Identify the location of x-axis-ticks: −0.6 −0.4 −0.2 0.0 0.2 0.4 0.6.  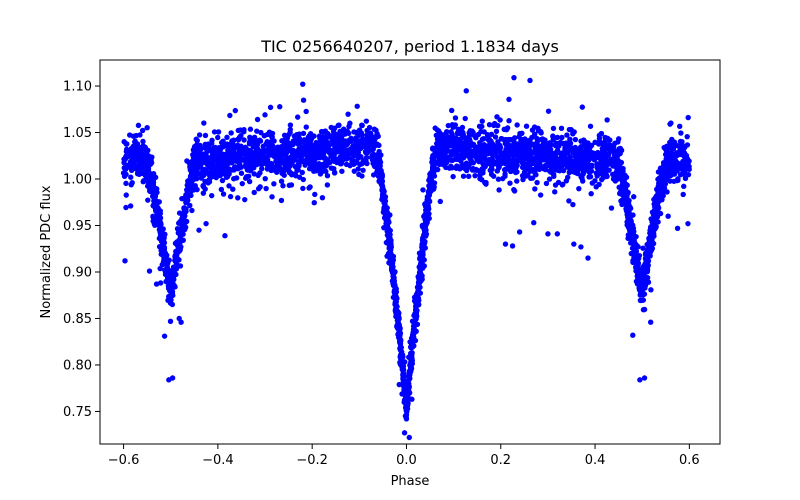
(404, 456).